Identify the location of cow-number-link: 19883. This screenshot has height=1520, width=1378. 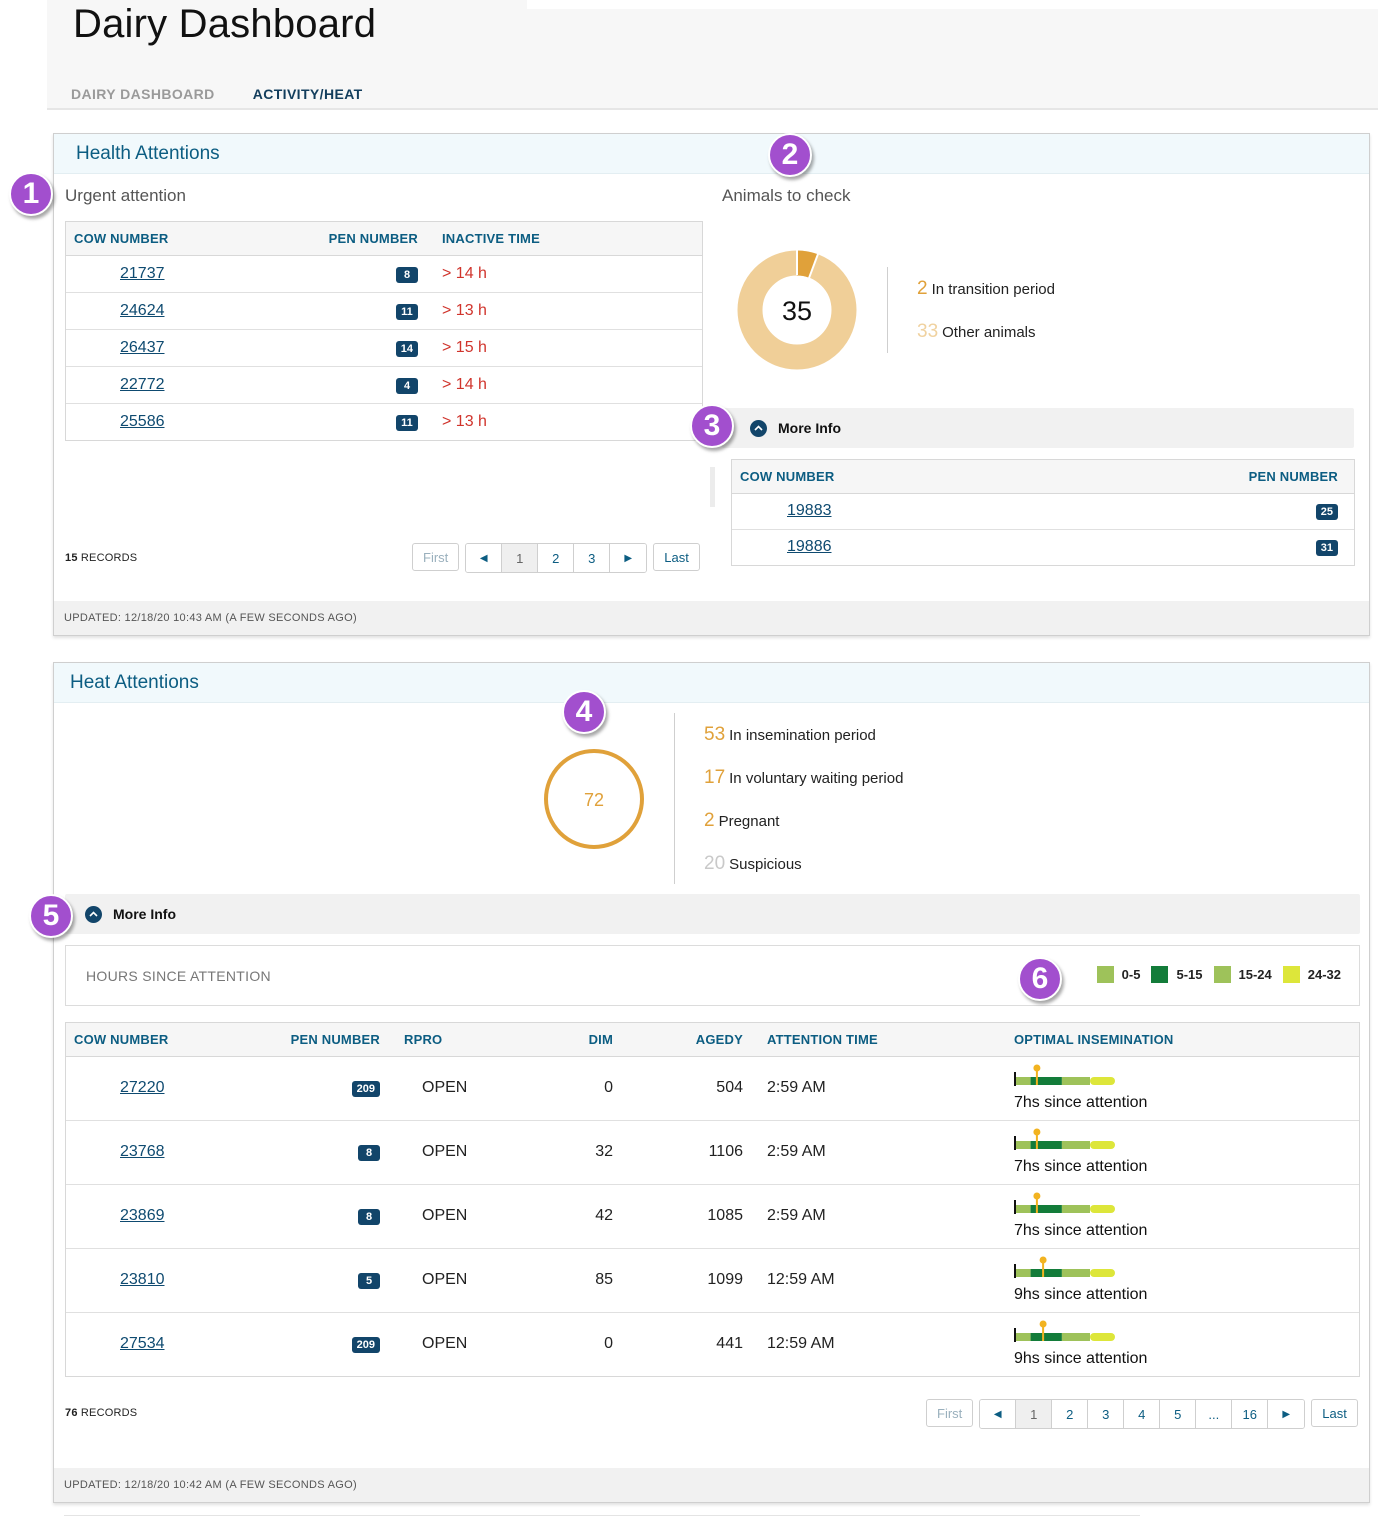
(809, 510).